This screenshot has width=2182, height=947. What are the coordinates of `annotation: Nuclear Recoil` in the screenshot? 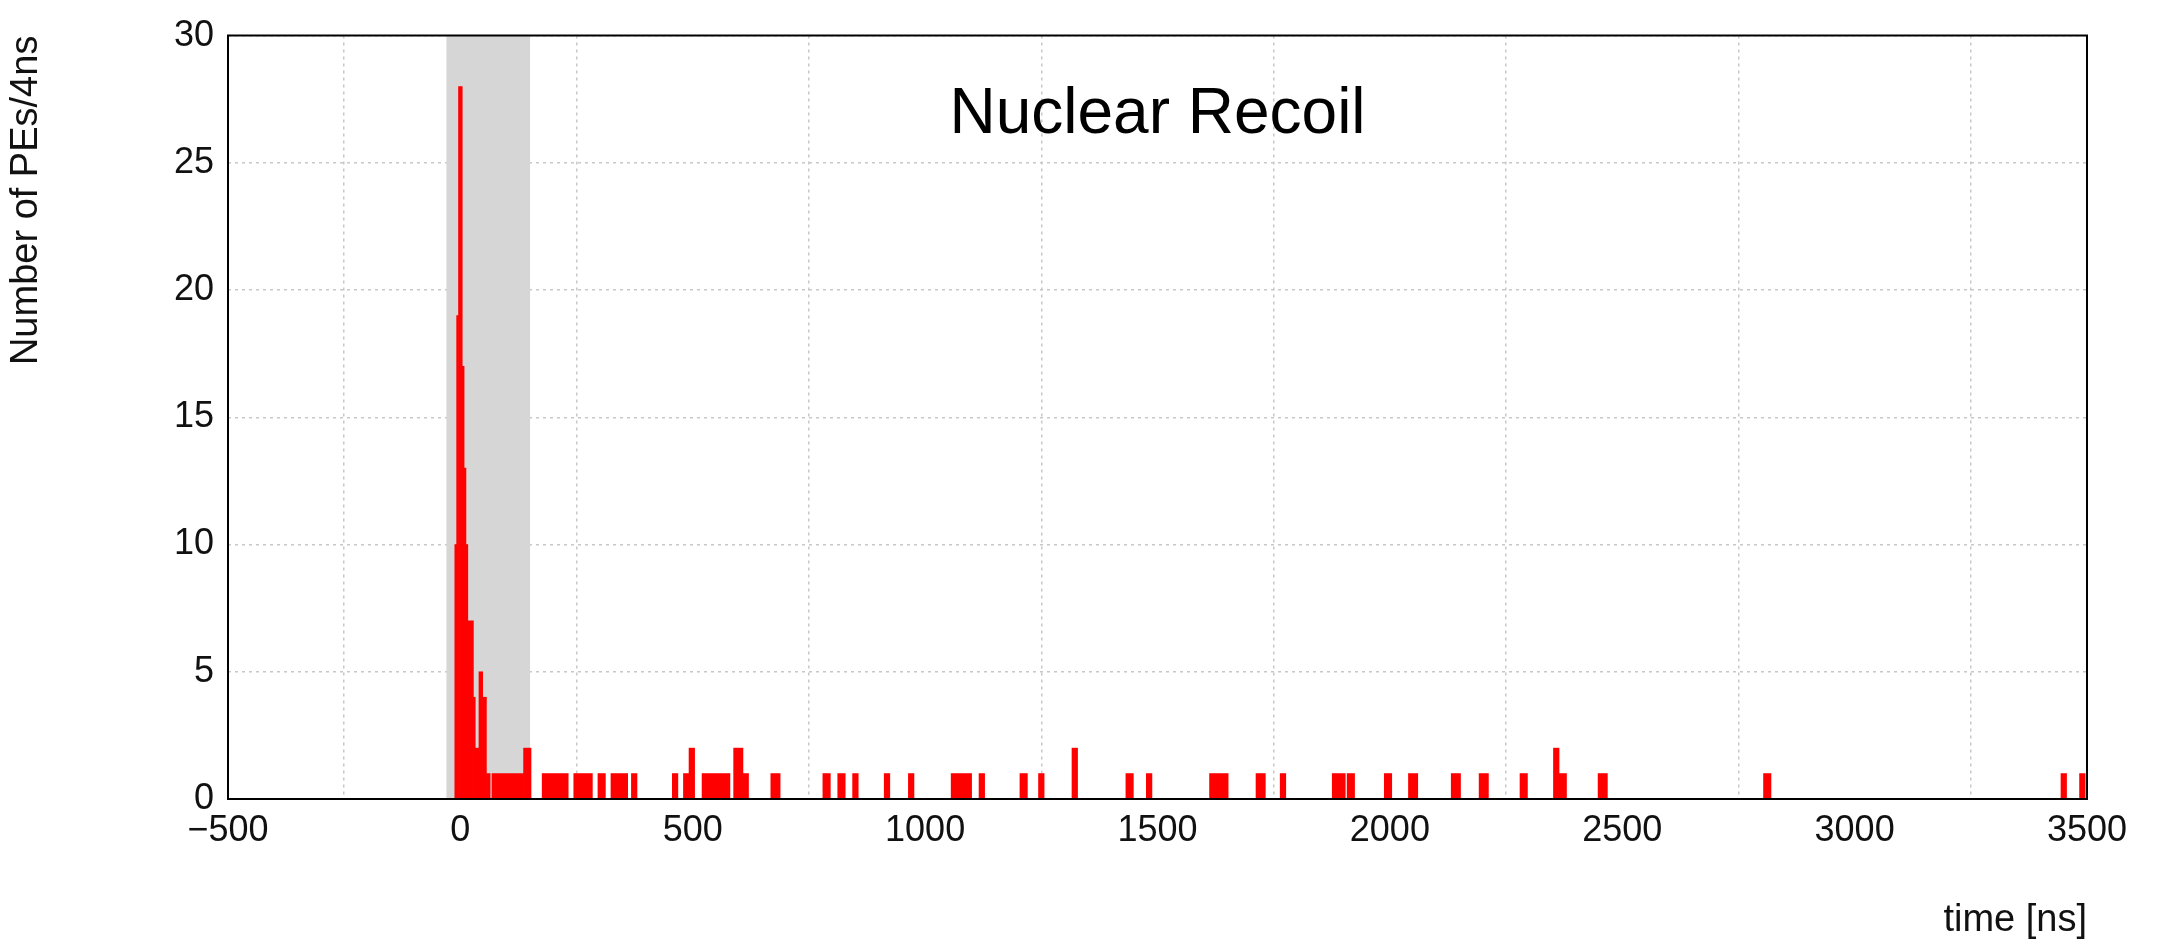 It's located at (1157, 110).